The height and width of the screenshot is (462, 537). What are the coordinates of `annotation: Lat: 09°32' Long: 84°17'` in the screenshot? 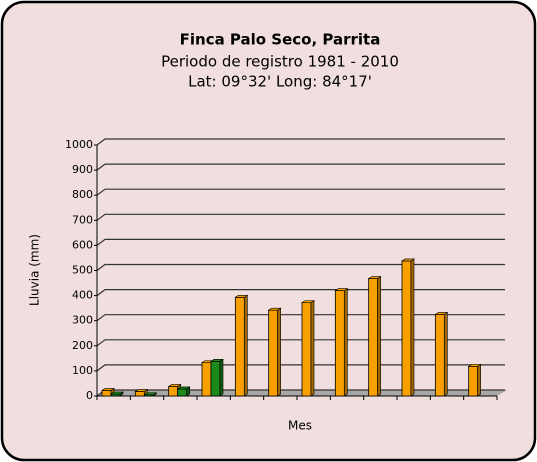 It's located at (280, 82).